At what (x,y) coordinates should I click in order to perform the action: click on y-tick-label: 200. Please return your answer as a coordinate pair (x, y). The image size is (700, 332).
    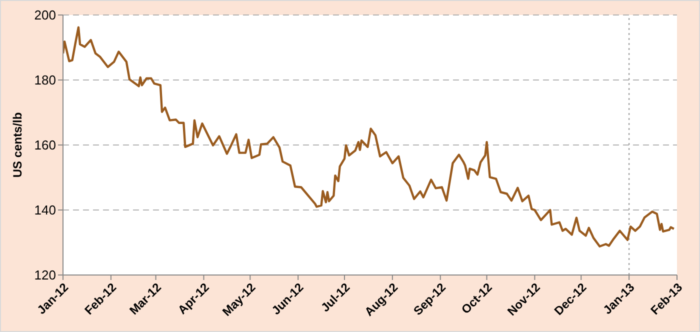
    Looking at the image, I should click on (45, 15).